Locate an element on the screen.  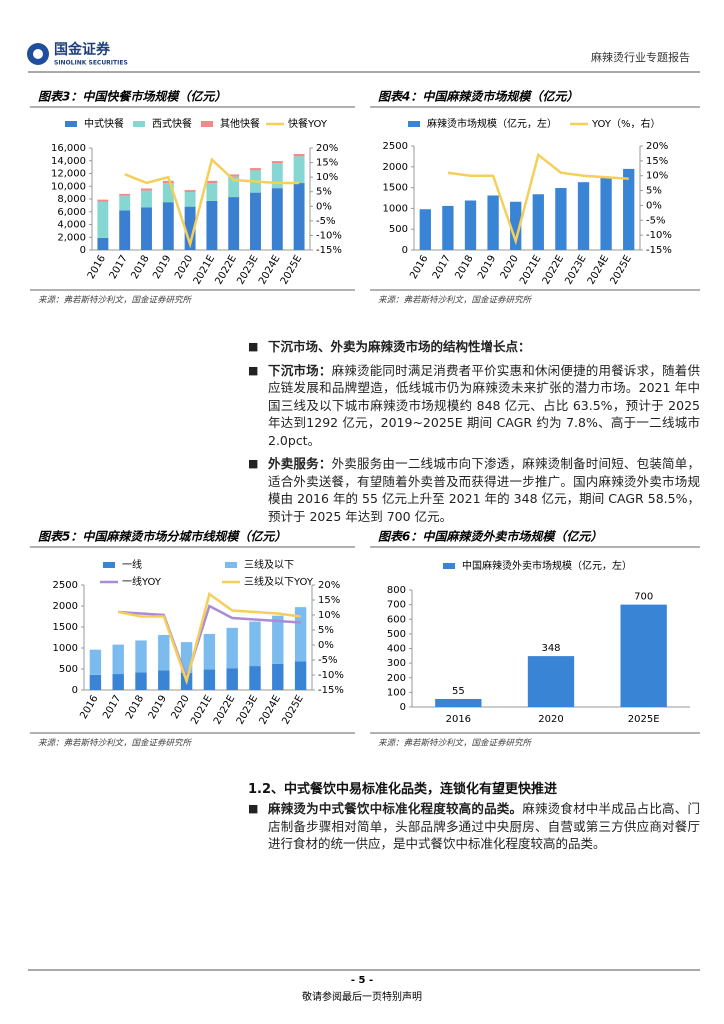
section-heading: 1.2、中式餐饮中易标准化品类，连锁化有望更快推进 is located at coordinates (403, 789).